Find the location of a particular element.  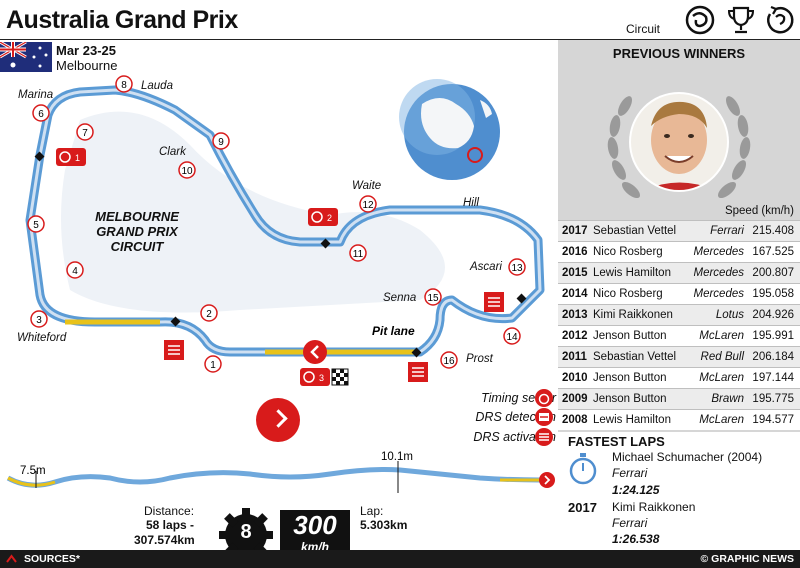

svg-text: 11 is located at coordinates (358, 254).